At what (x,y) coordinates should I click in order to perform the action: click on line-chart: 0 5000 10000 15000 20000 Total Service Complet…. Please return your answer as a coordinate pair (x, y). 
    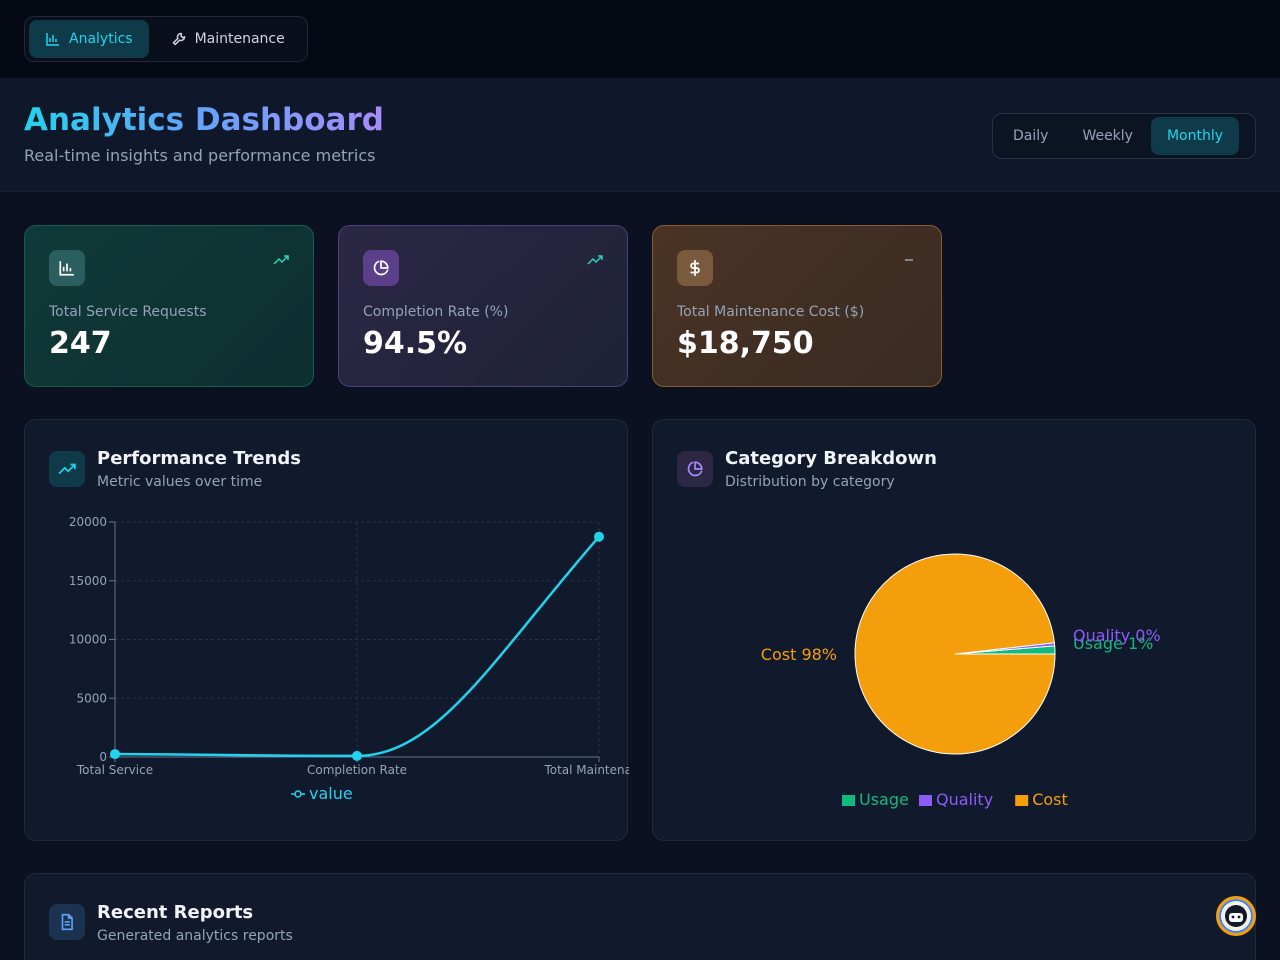
    Looking at the image, I should click on (349, 659).